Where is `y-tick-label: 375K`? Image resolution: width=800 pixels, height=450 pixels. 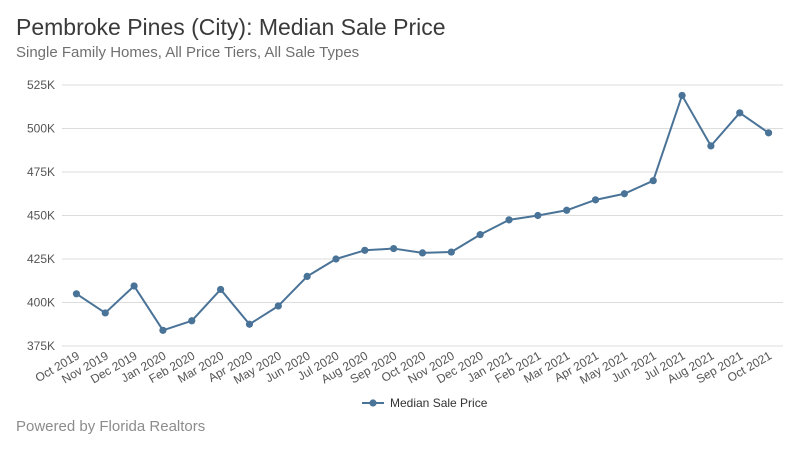
y-tick-label: 375K is located at coordinates (41, 346).